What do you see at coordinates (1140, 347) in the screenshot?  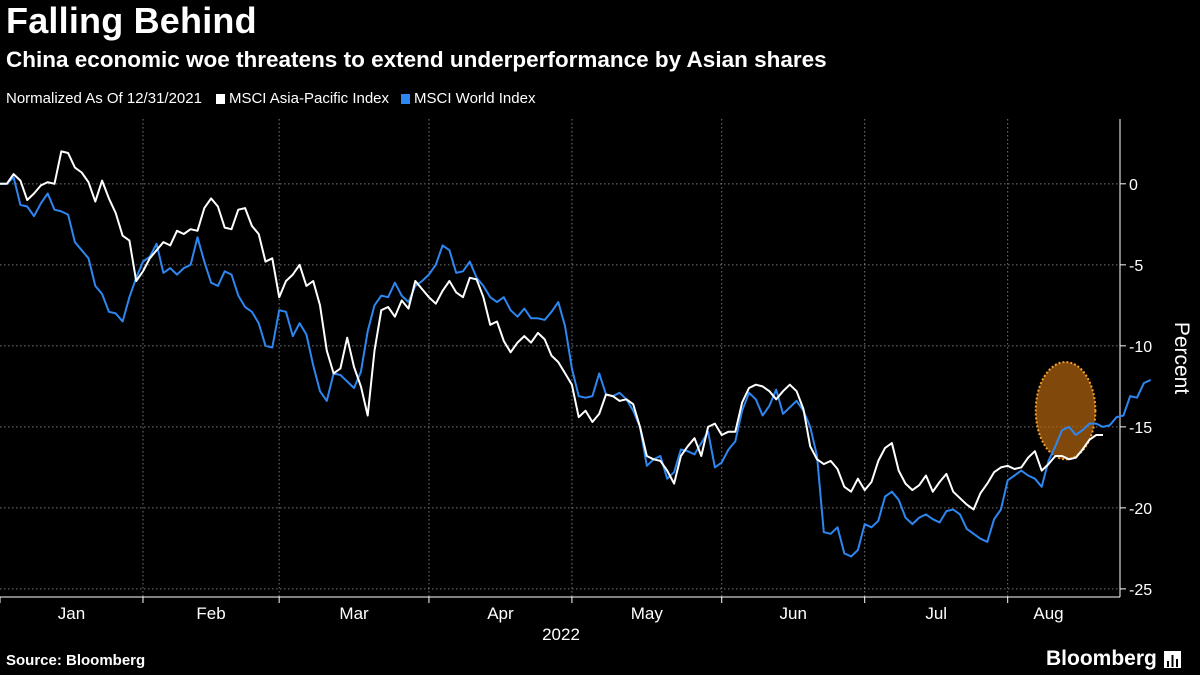 I see `y-tick-label: -10` at bounding box center [1140, 347].